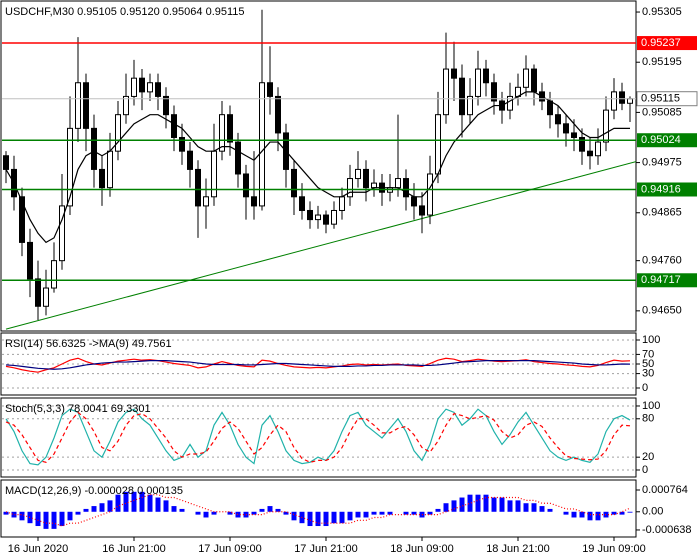 The height and width of the screenshot is (560, 700). I want to click on x-tick-label: 18 Jun 09:00, so click(422, 549).